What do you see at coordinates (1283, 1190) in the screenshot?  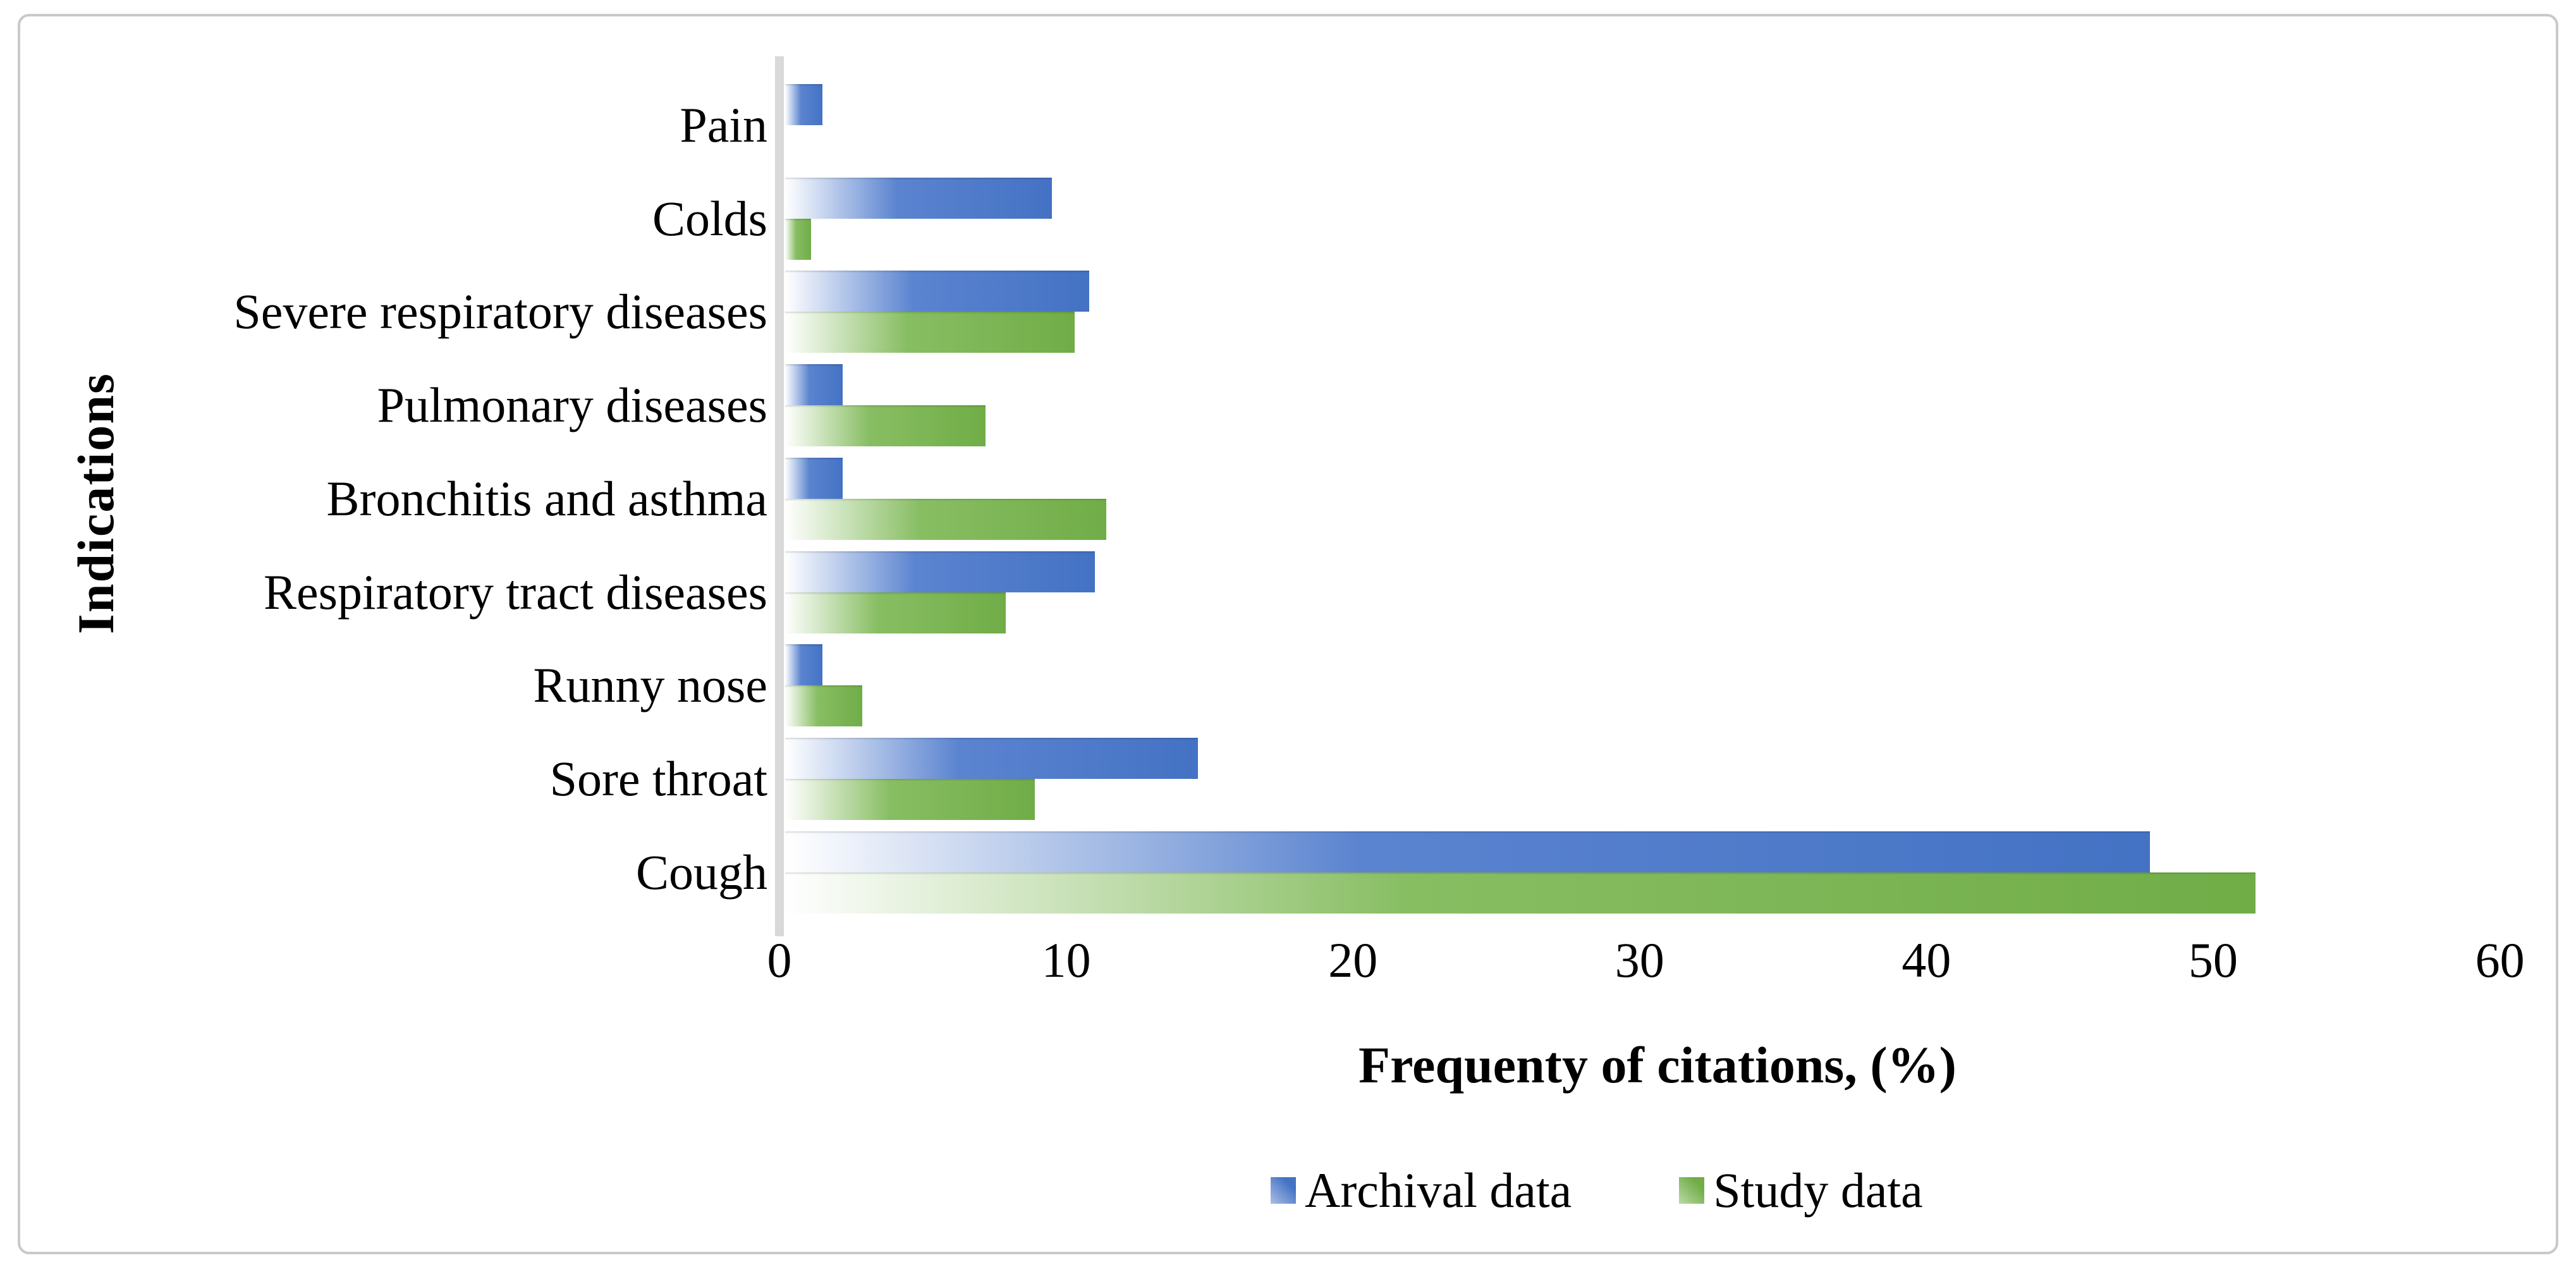 I see `archival-data-swatch` at bounding box center [1283, 1190].